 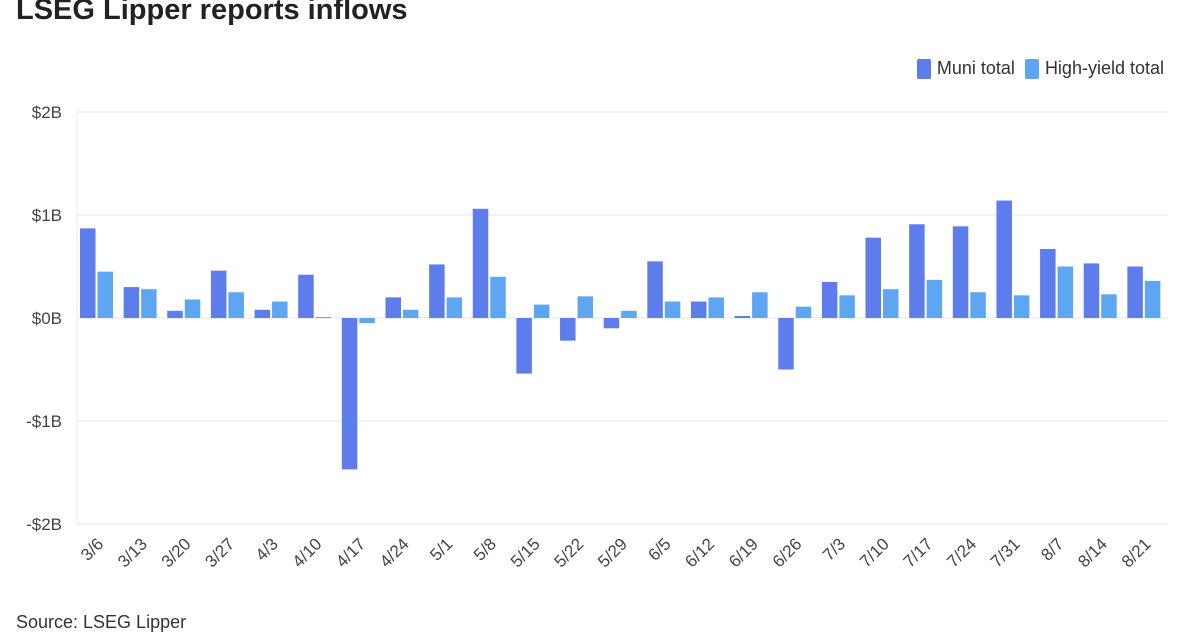 What do you see at coordinates (176, 552) in the screenshot?
I see `x-tick-label: 3/20` at bounding box center [176, 552].